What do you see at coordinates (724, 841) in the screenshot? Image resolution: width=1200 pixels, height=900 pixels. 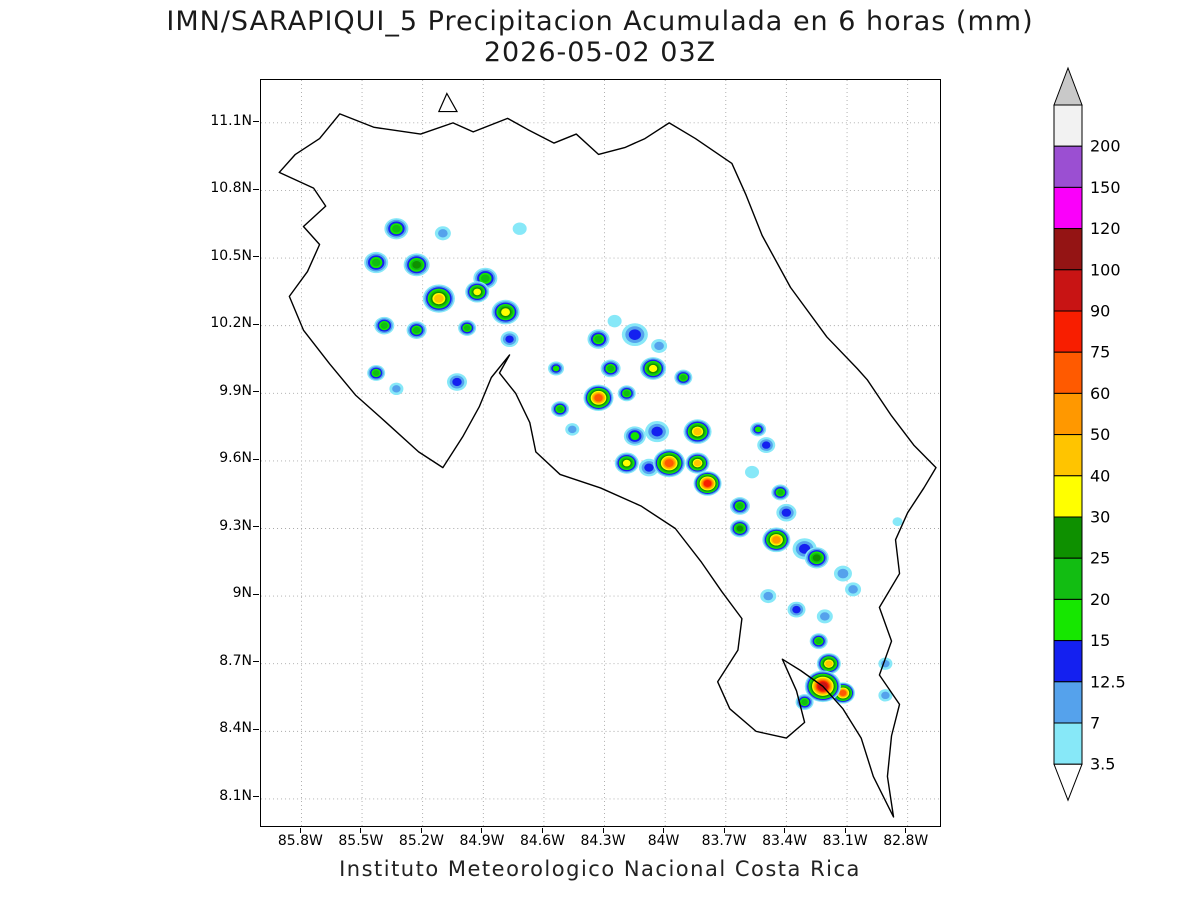 I see `x-tick-label: 83.7W` at bounding box center [724, 841].